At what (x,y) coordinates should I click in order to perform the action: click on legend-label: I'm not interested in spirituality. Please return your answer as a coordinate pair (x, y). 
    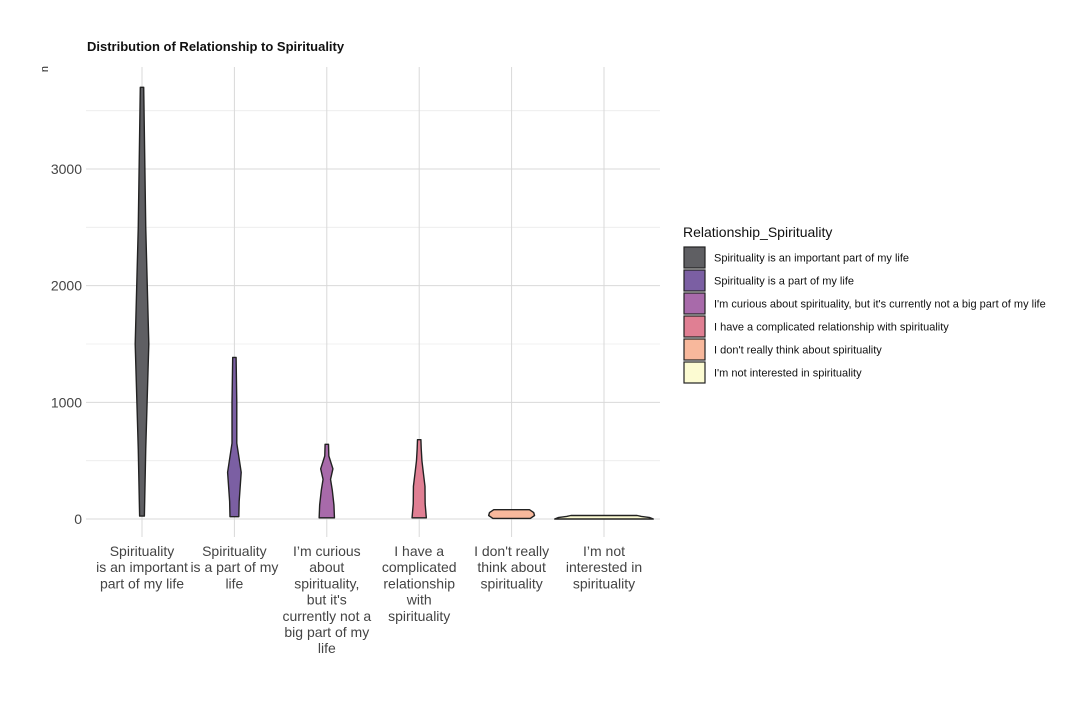
    Looking at the image, I should click on (788, 374).